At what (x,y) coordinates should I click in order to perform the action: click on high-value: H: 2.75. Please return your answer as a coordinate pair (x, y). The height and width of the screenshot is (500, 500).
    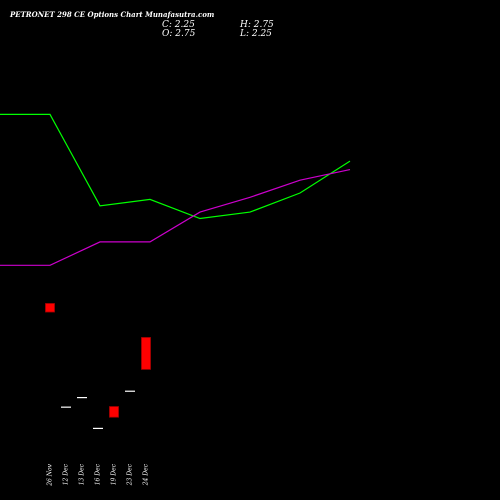
    Looking at the image, I should click on (257, 25).